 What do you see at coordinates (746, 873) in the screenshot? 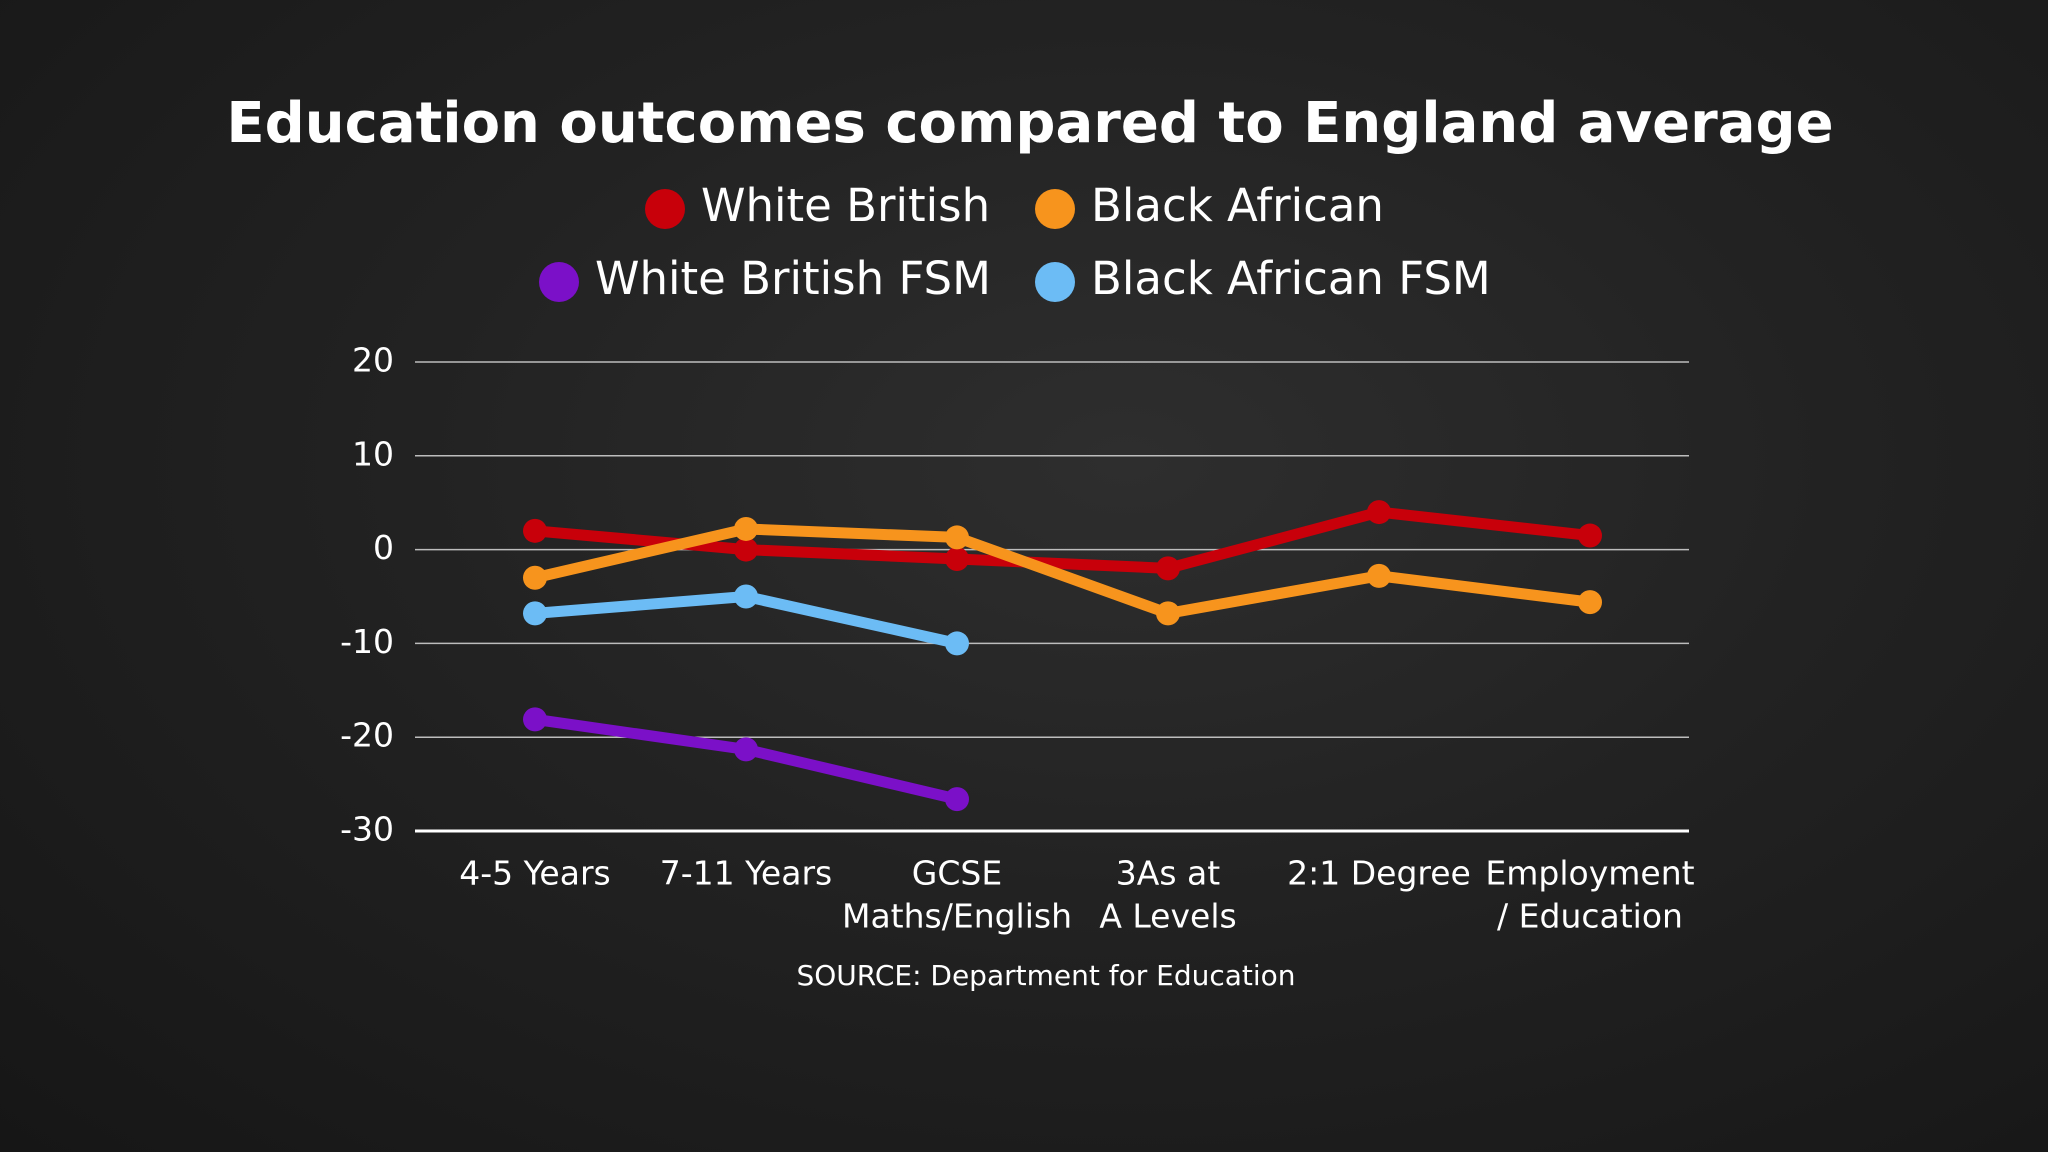
I see `x-tick-label: 7-11 Years` at bounding box center [746, 873].